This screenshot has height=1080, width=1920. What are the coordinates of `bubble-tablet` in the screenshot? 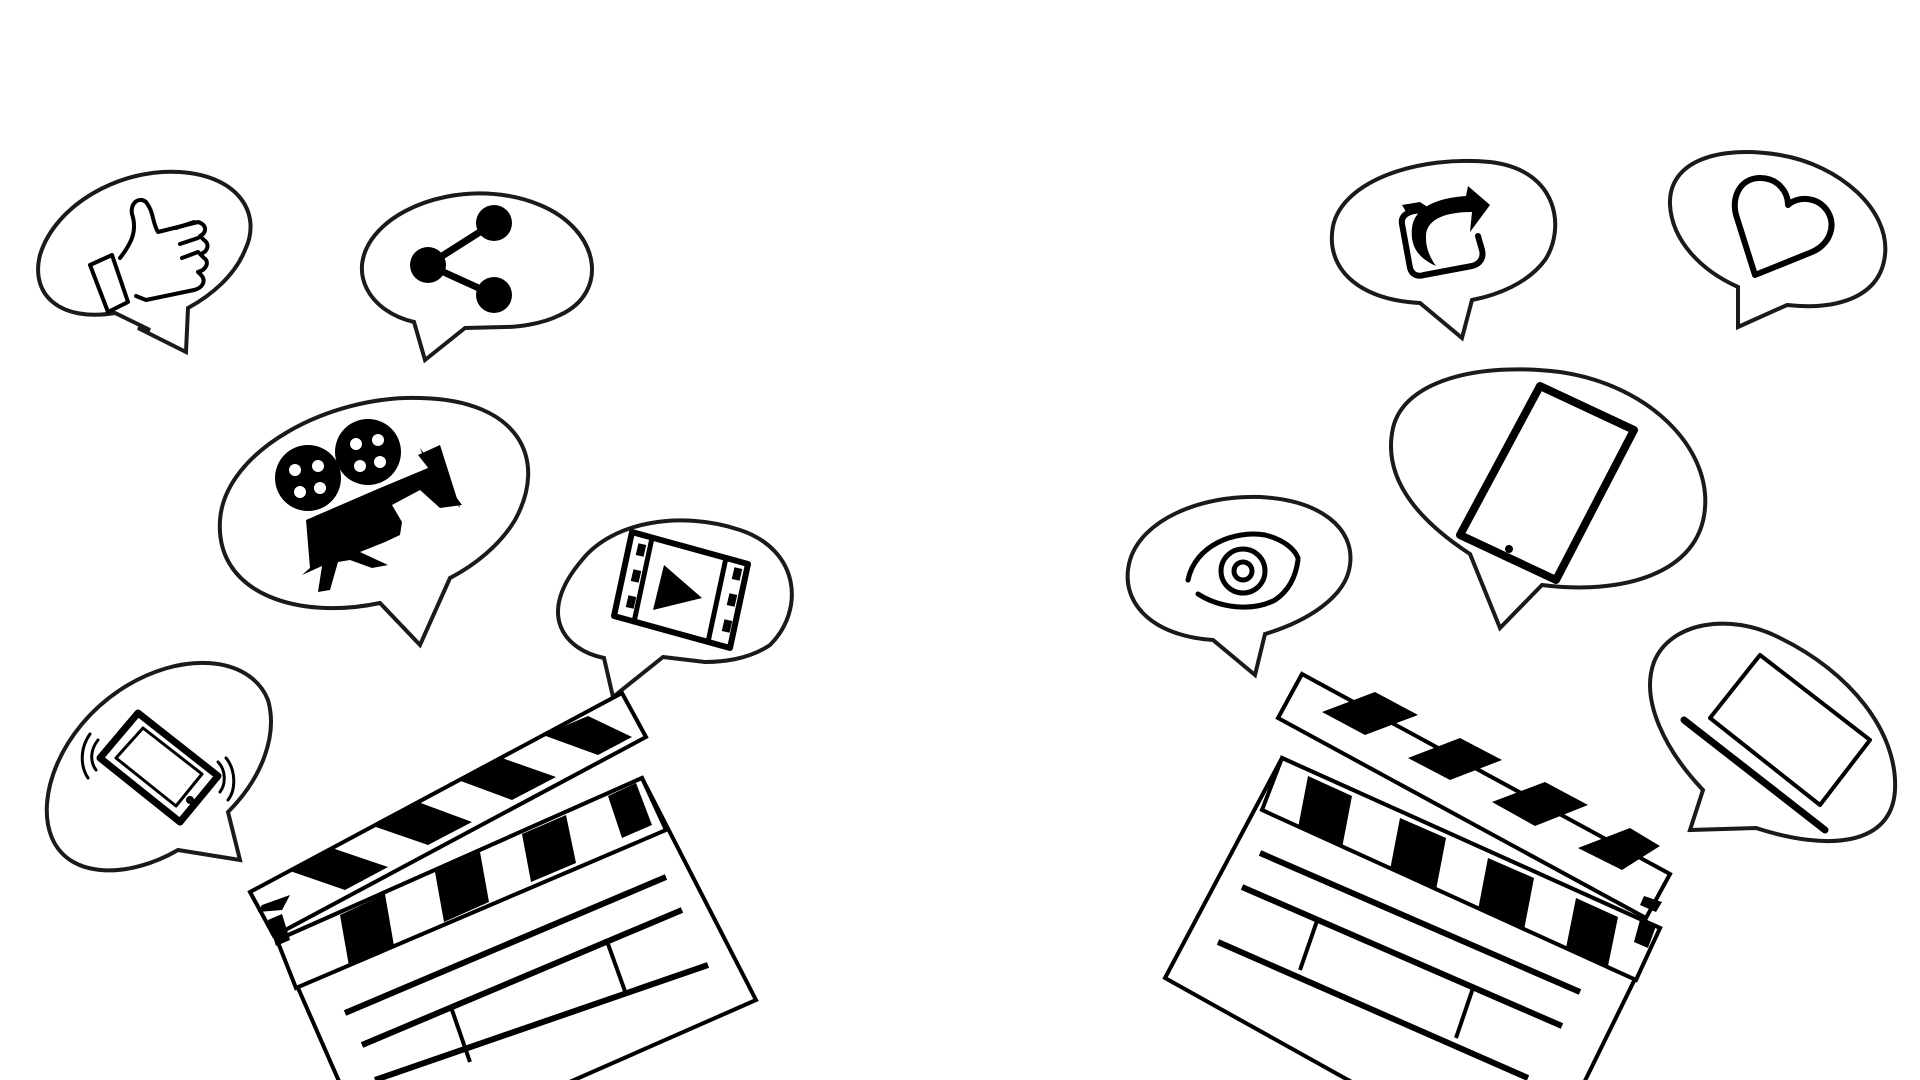 It's located at (1548, 499).